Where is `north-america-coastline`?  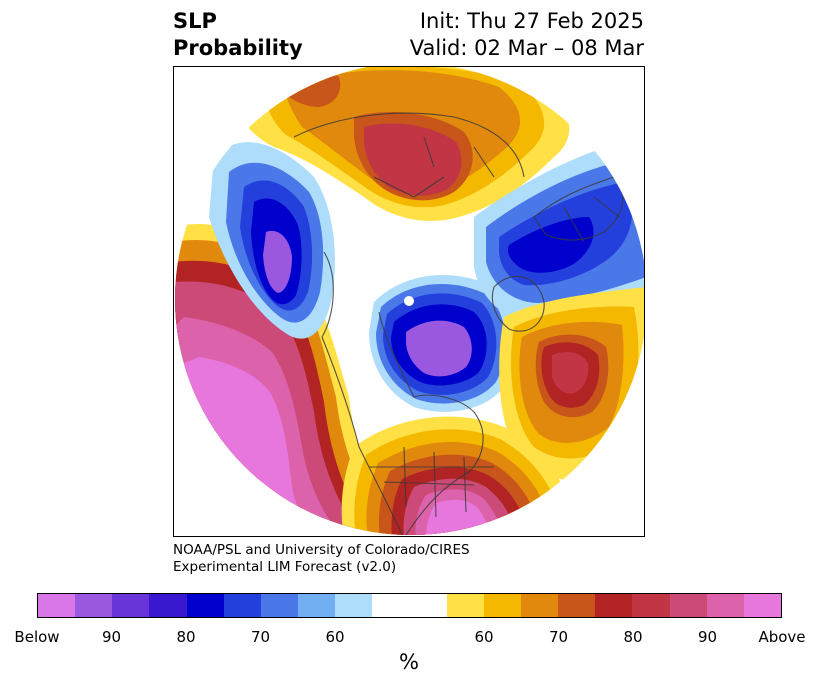
north-america-coastline is located at coordinates (402, 393).